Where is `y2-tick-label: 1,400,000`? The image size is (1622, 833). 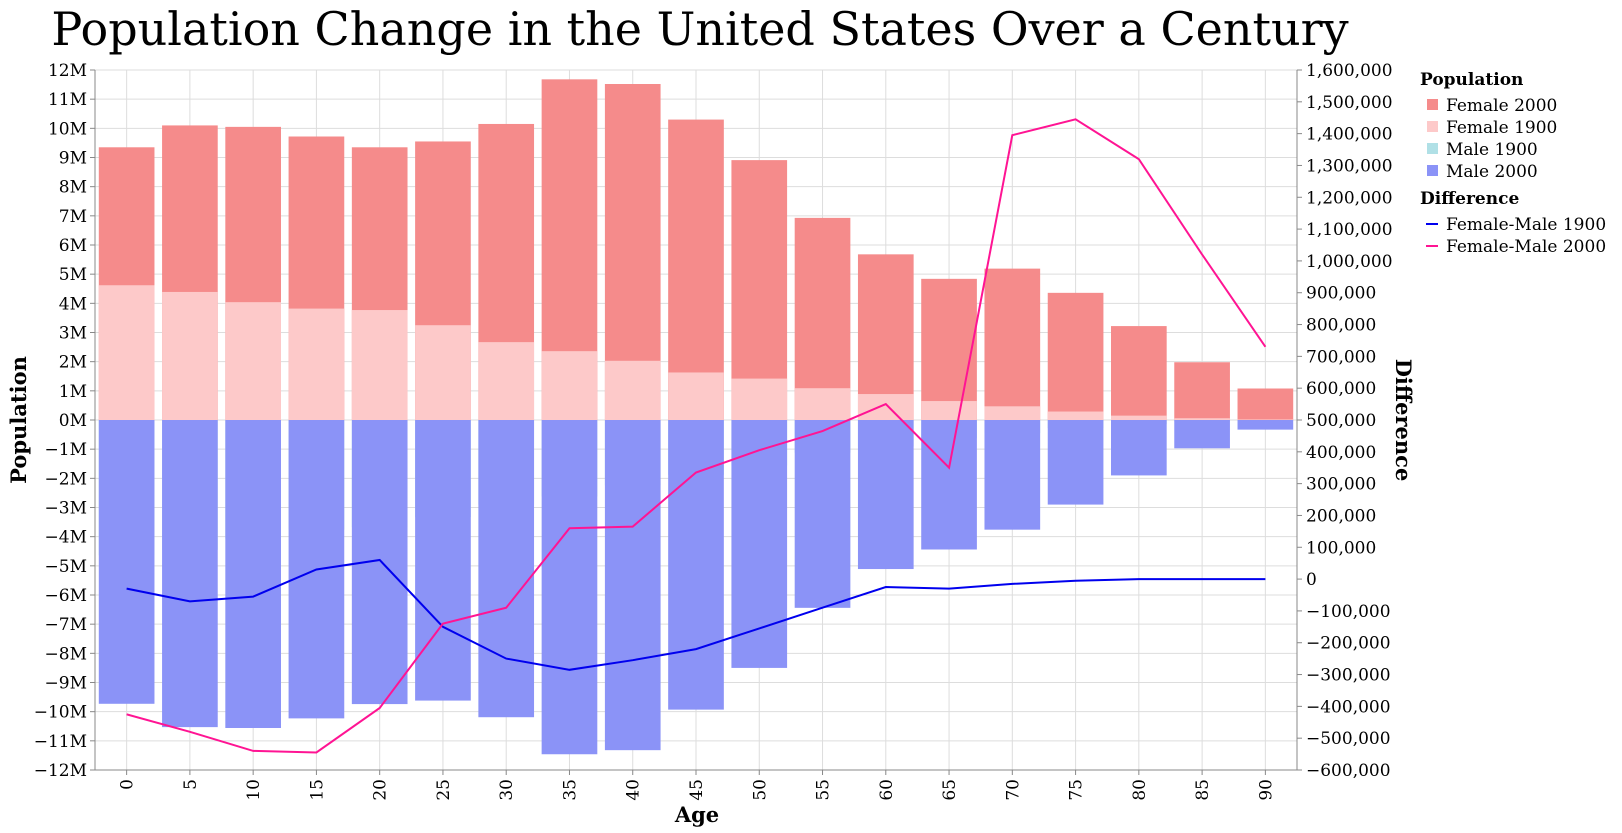
y2-tick-label: 1,400,000 is located at coordinates (1349, 135).